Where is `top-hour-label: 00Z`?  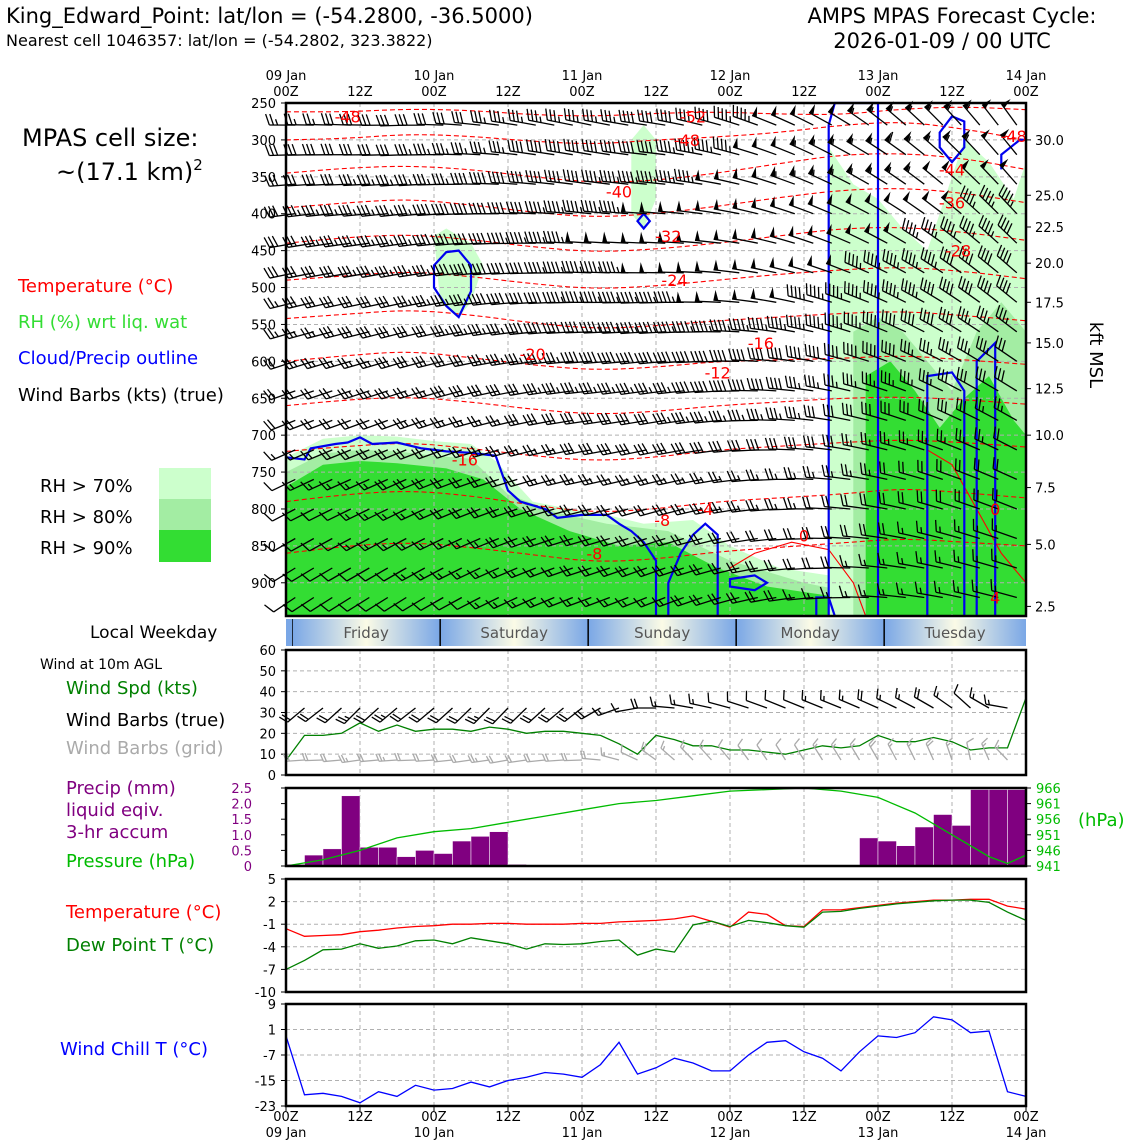
top-hour-label: 00Z is located at coordinates (878, 92).